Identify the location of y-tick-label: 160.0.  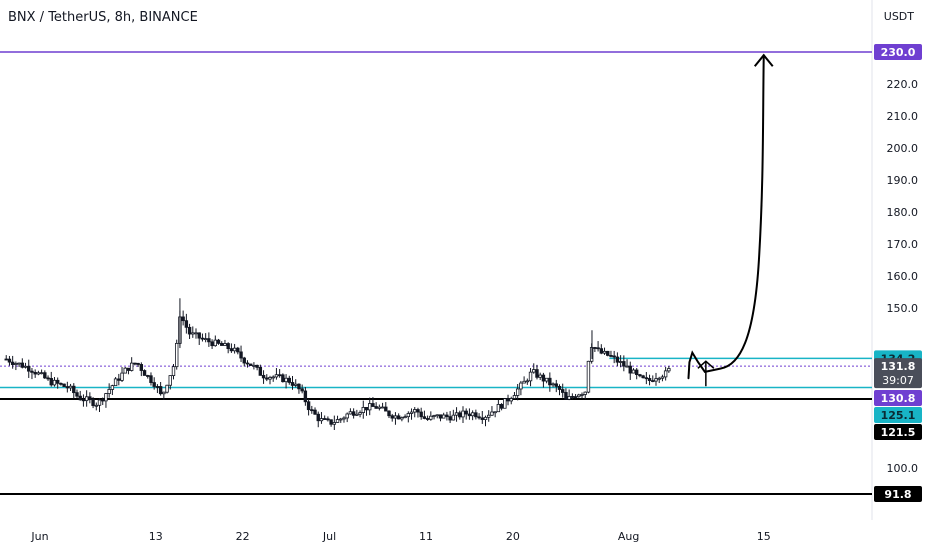
(903, 276).